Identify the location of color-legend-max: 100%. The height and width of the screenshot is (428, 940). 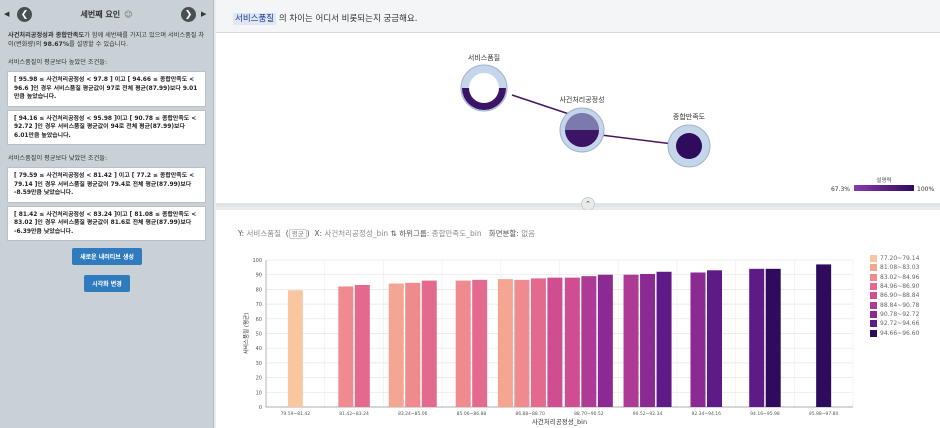
(925, 189).